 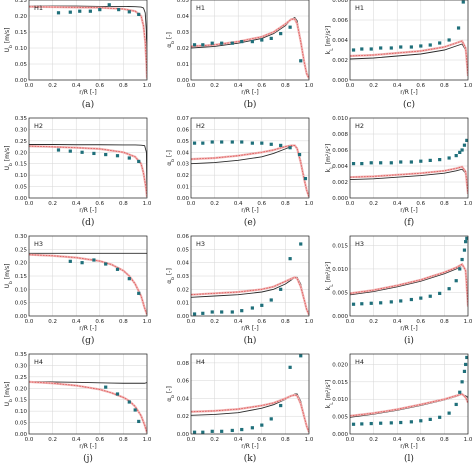 I want to click on y-tick-label: 0.25, so click(x=21, y=250).